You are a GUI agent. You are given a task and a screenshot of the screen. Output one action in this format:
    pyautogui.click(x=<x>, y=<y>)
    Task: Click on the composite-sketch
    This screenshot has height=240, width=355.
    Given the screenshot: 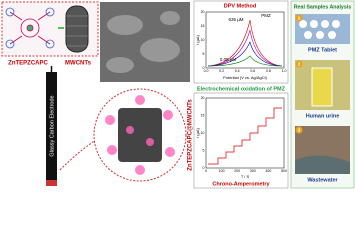 What is the action you would take?
    pyautogui.click(x=140, y=135)
    